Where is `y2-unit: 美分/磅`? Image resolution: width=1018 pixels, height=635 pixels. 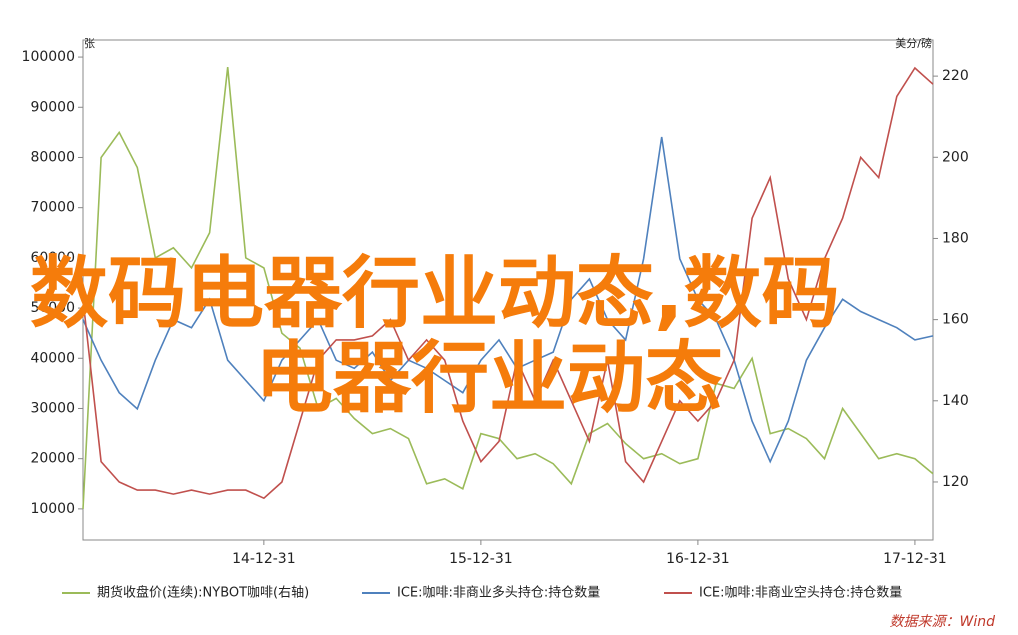 y2-unit: 美分/磅 is located at coordinates (913, 43).